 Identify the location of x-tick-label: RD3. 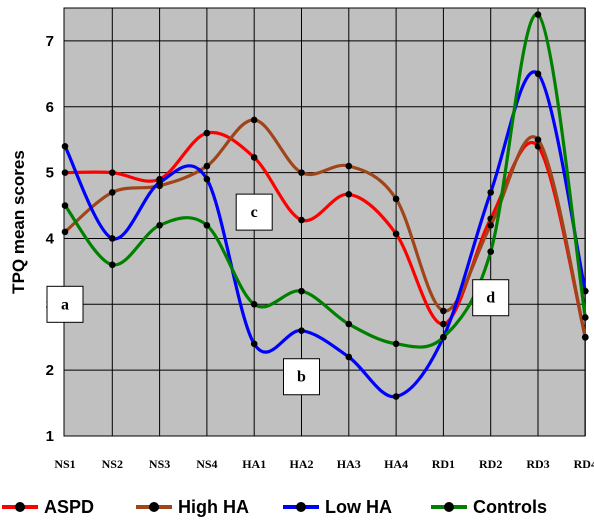
(537, 464).